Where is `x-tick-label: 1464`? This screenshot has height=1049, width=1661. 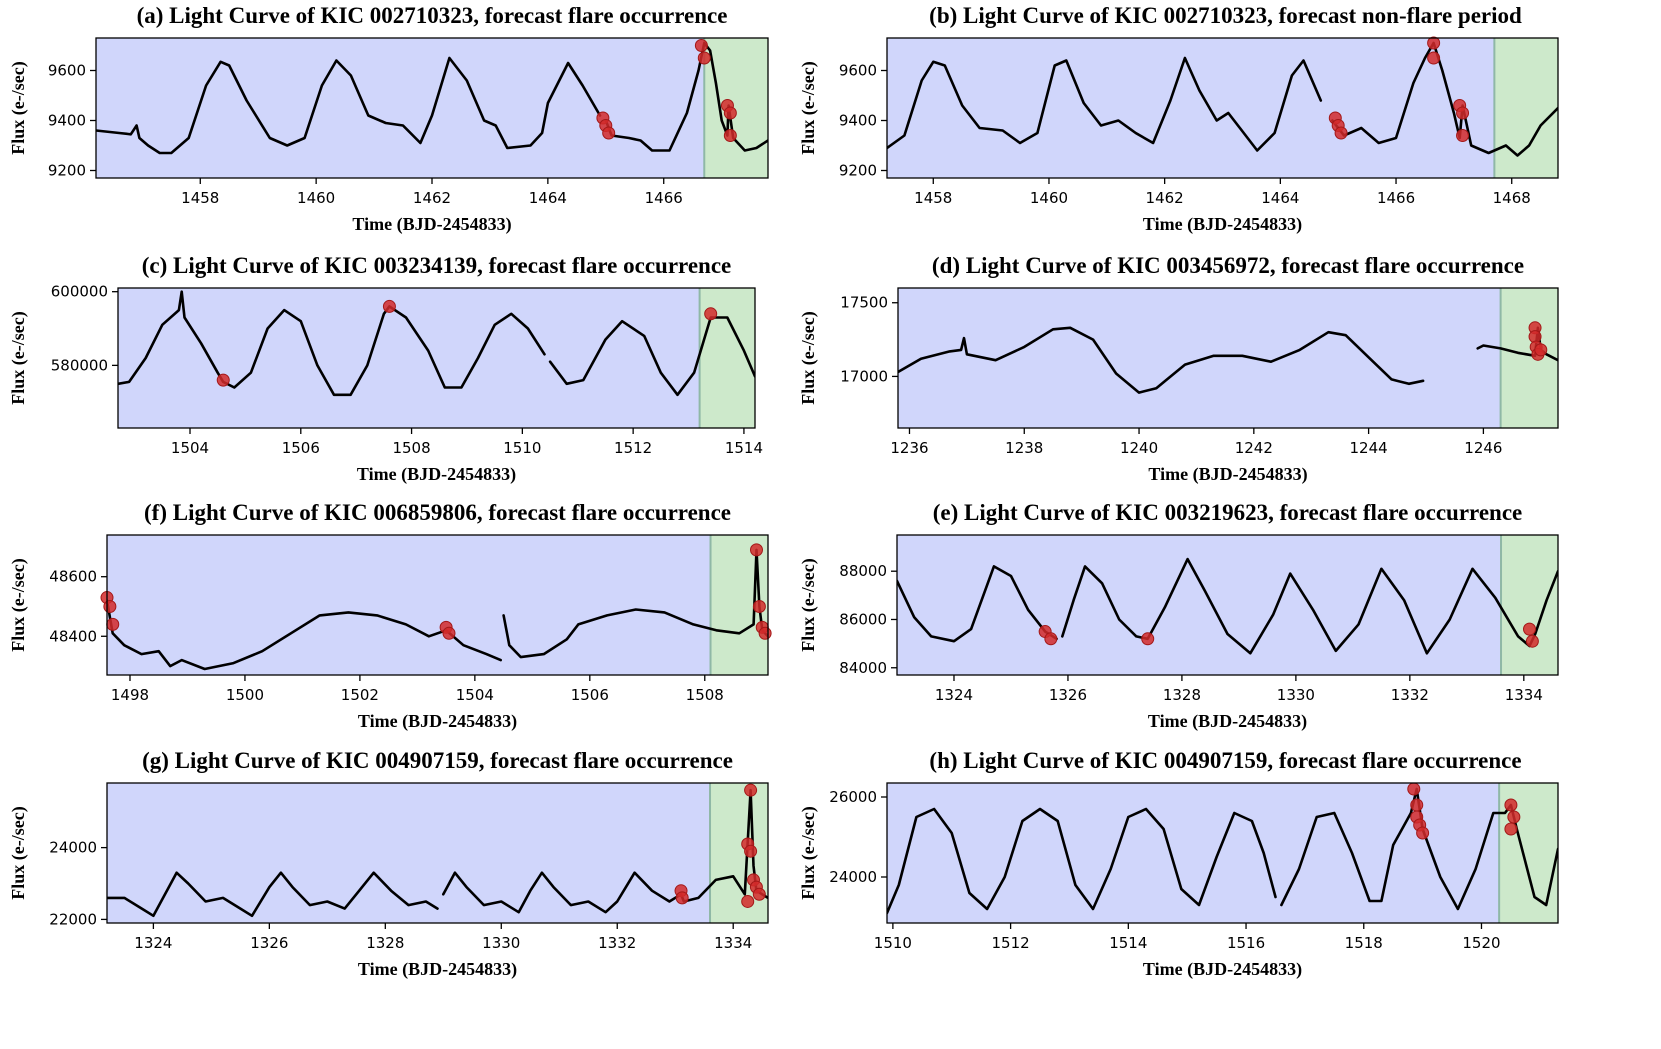 x-tick-label: 1464 is located at coordinates (1280, 198).